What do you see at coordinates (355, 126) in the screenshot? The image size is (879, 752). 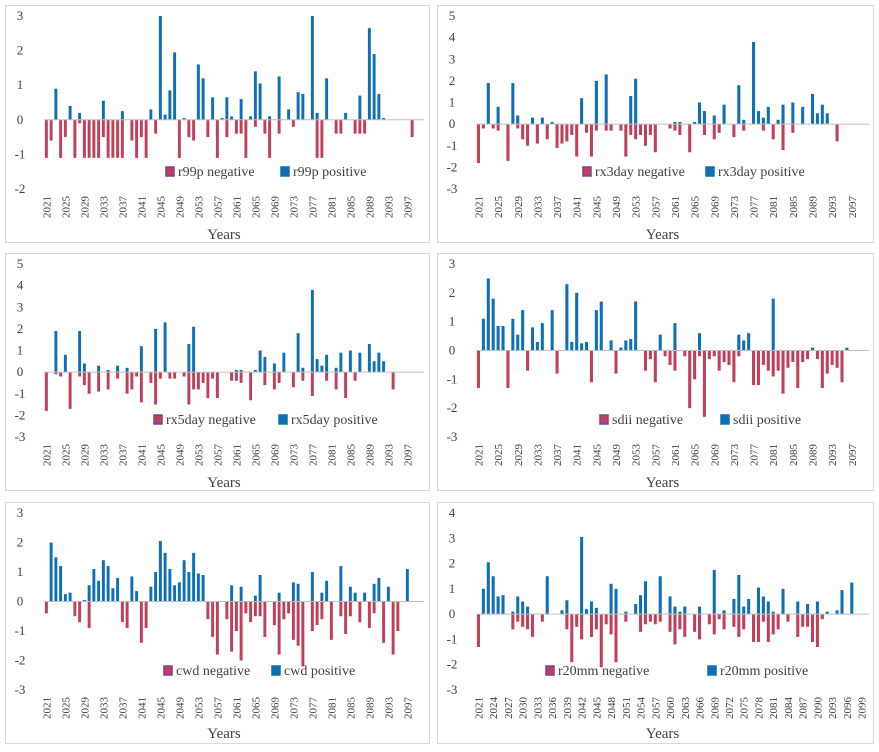 I see `bar-negative-2086` at bounding box center [355, 126].